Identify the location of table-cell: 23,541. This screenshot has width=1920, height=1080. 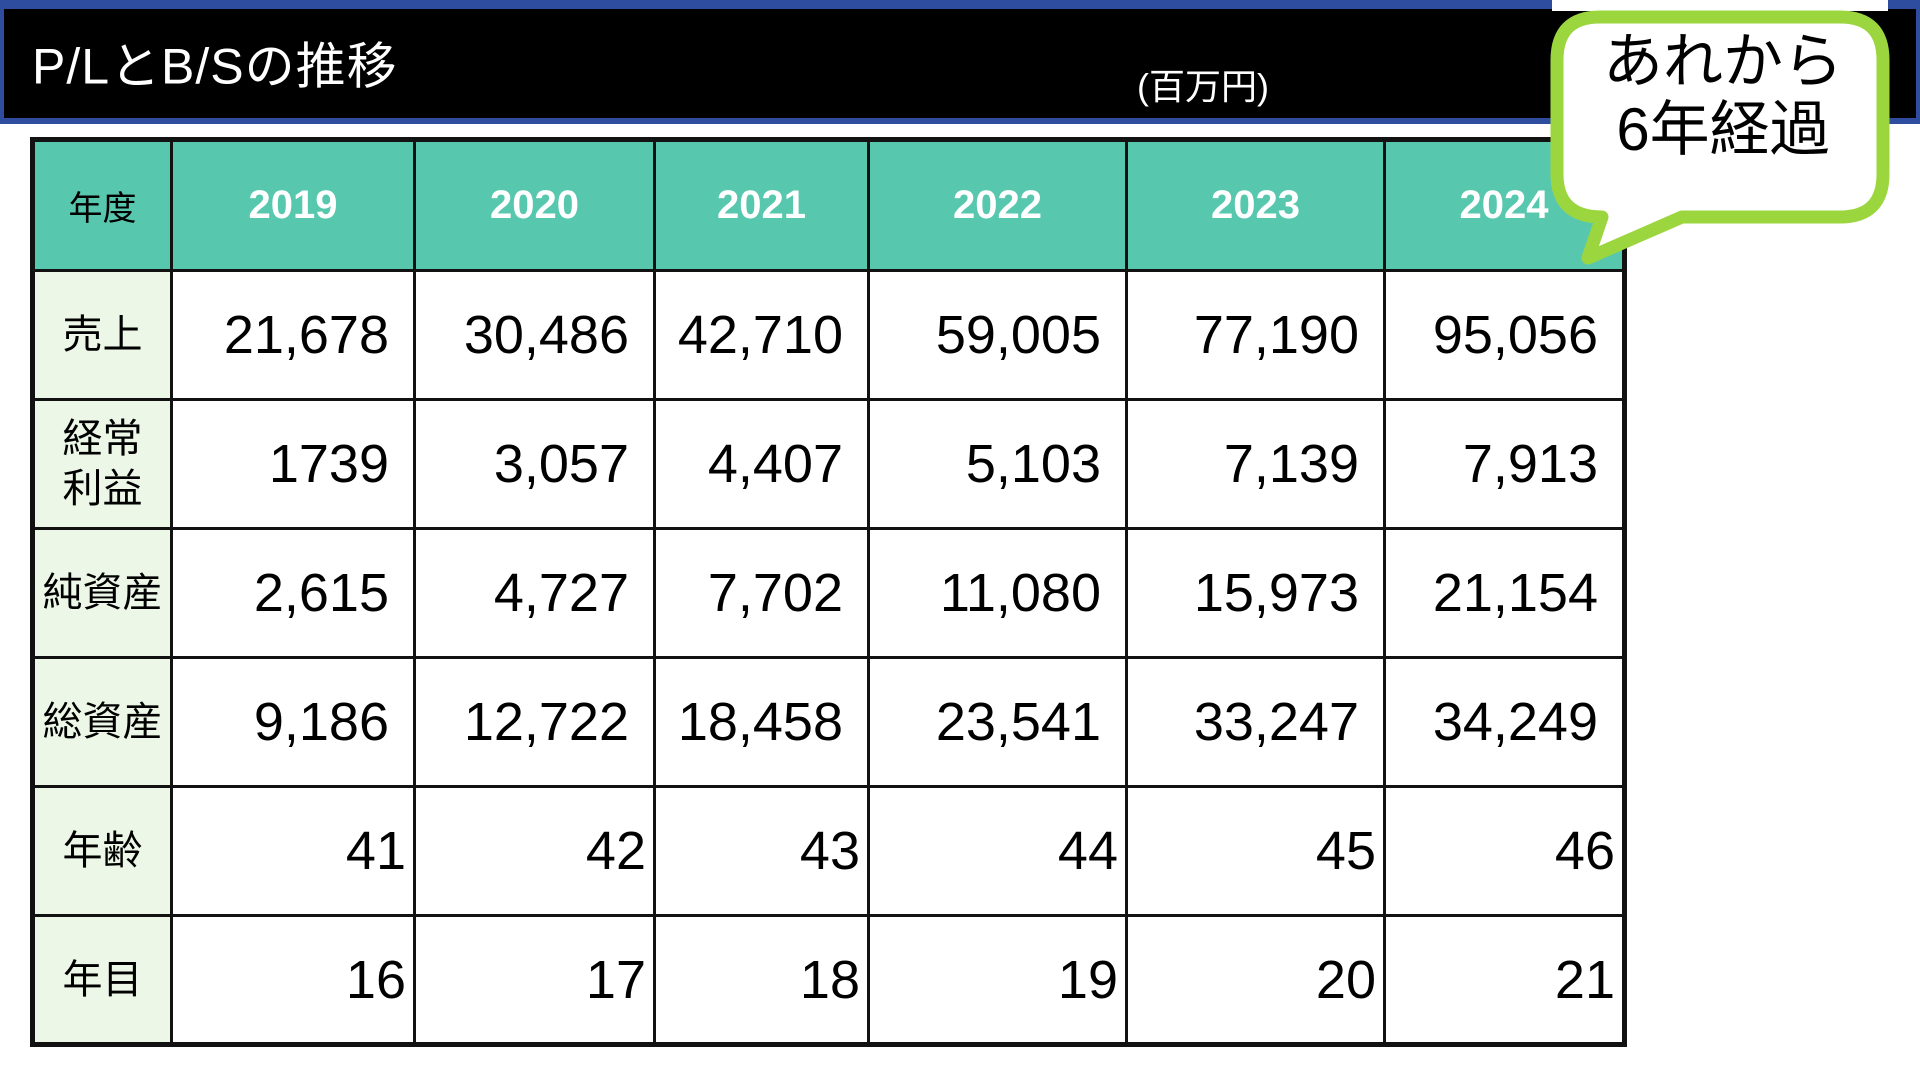
(997, 722).